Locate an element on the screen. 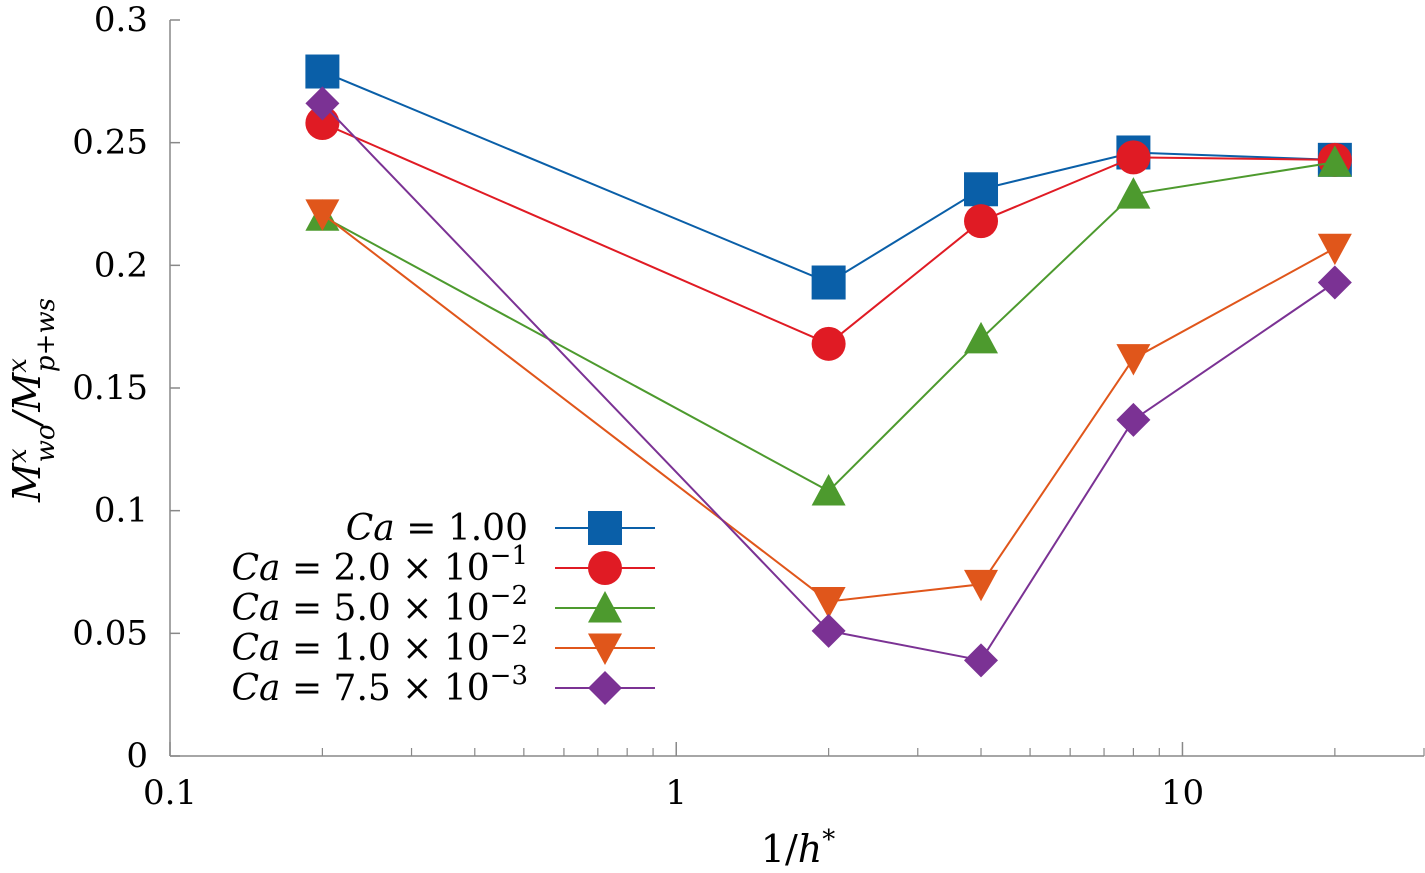 Image resolution: width=1425 pixels, height=873 pixels. legend-item: Ca = 2.0 × 10−1 is located at coordinates (443, 565).